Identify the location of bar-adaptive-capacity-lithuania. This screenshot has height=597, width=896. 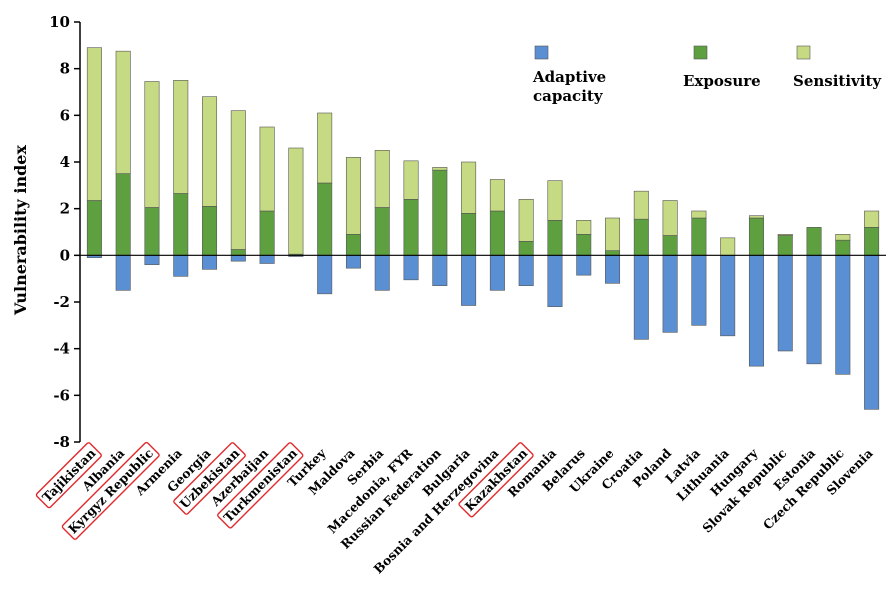
(728, 296).